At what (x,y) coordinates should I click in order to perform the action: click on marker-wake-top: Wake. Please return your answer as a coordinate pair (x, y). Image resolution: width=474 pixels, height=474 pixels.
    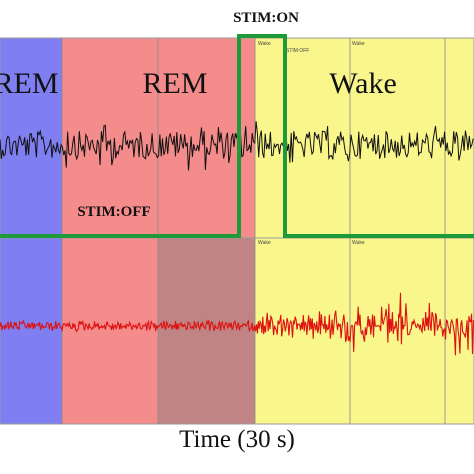
    Looking at the image, I should click on (264, 44).